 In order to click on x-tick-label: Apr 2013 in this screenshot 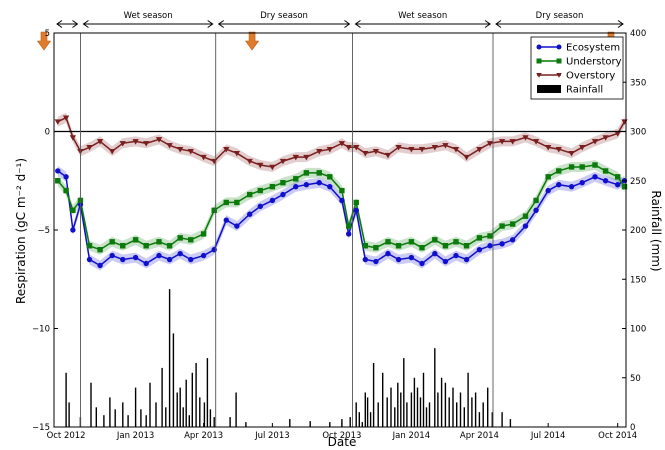, I will do `click(203, 436)`.